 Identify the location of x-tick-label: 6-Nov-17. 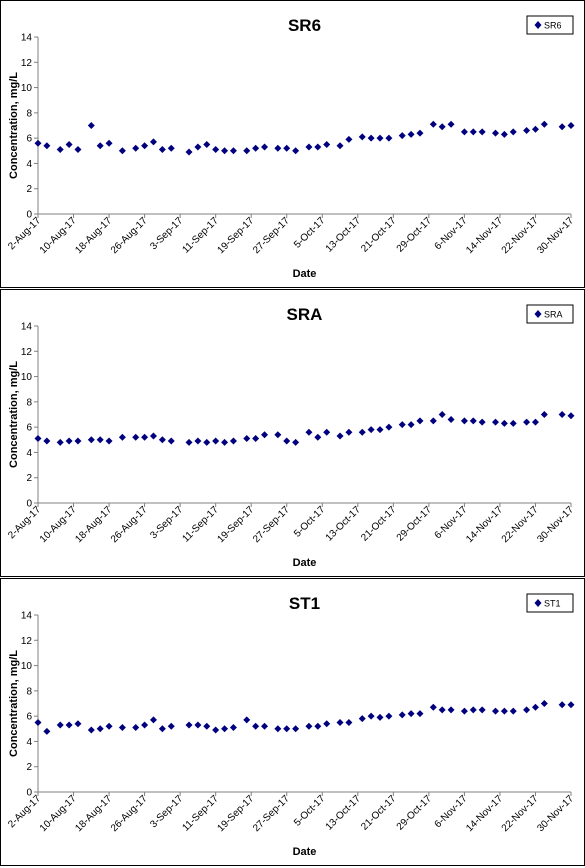
(451, 522).